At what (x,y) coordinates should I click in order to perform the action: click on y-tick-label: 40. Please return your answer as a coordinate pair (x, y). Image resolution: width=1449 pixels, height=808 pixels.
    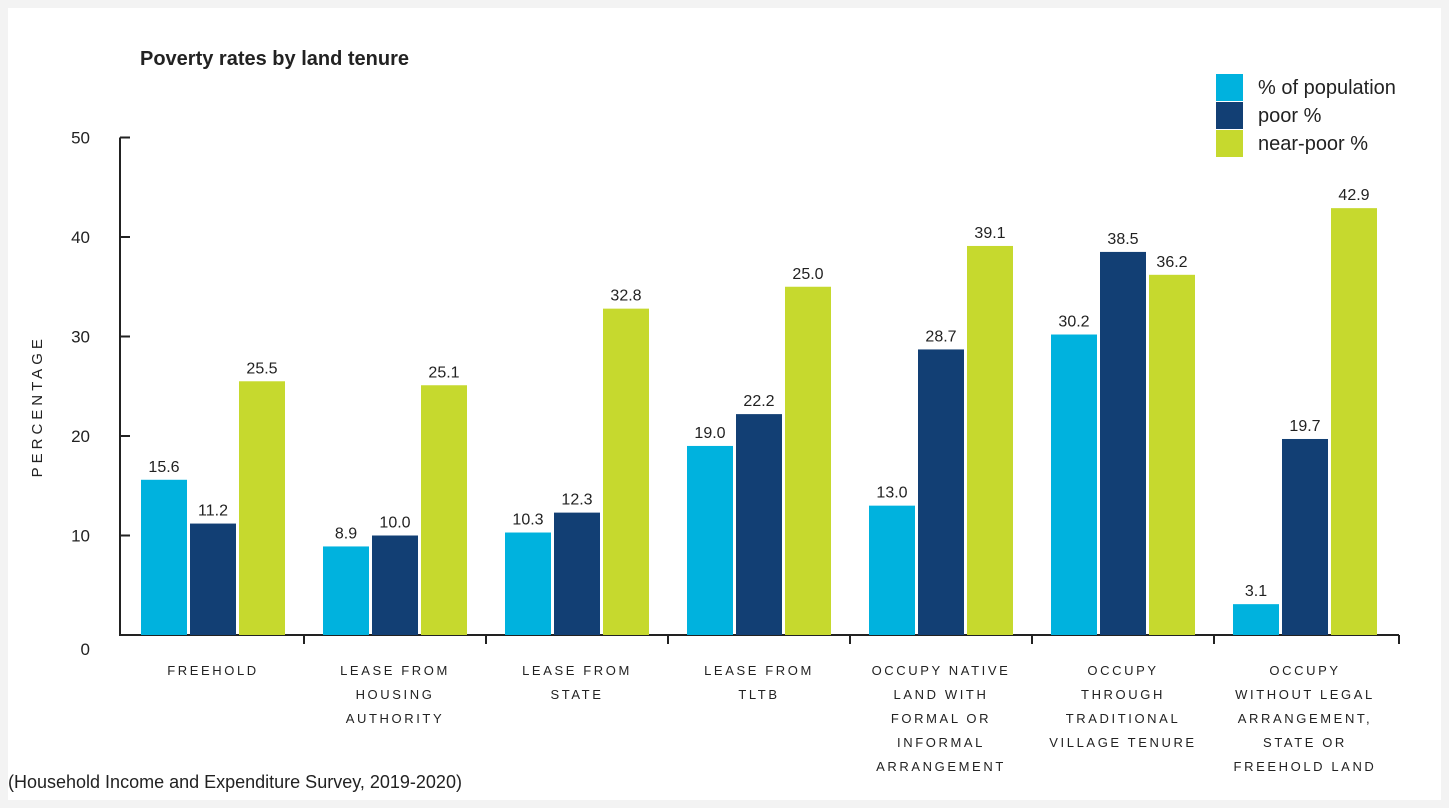
    Looking at the image, I should click on (80, 237).